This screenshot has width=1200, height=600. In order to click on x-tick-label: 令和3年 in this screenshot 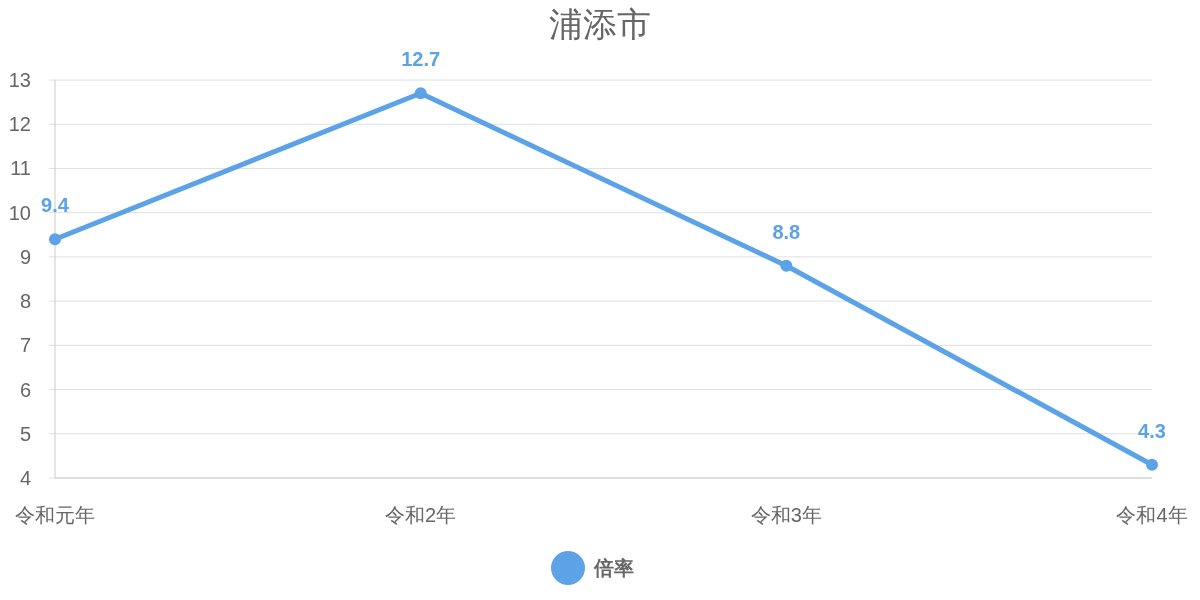, I will do `click(786, 515)`.